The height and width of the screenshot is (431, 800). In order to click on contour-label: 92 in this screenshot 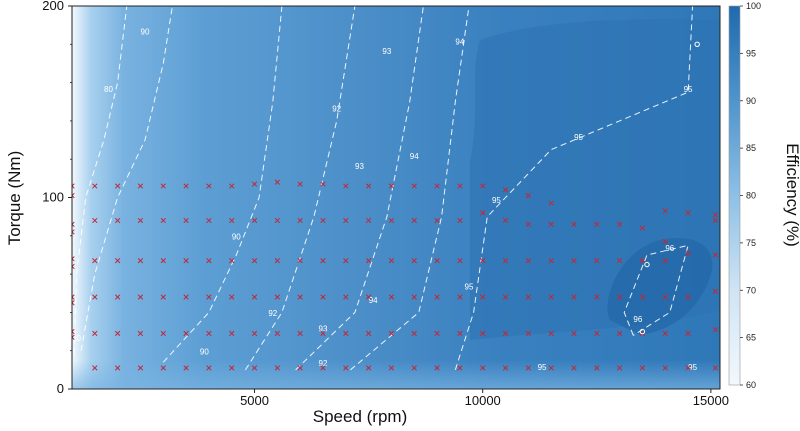, I will do `click(336, 108)`.